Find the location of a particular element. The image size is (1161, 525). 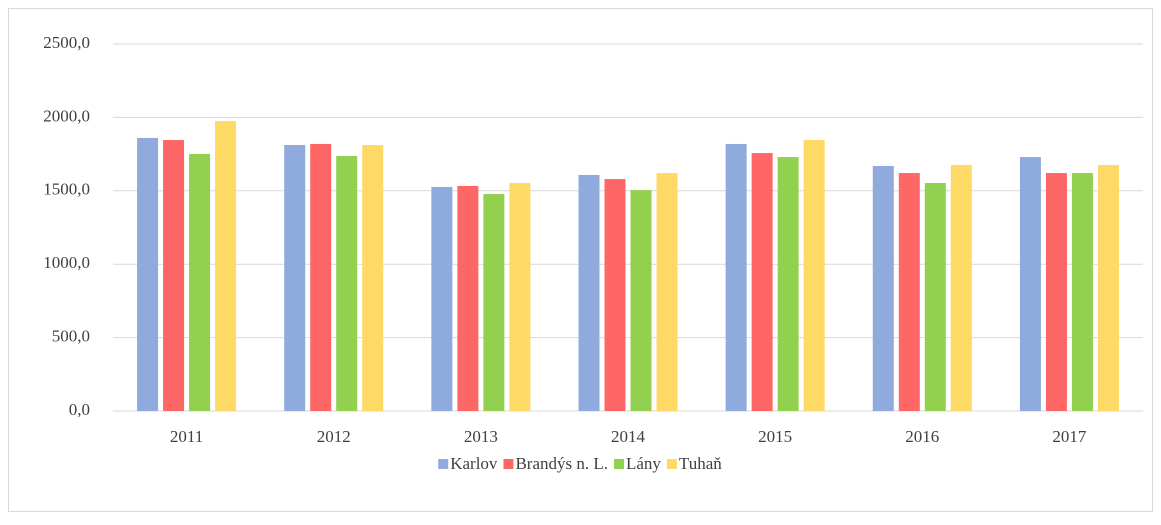

x-tick-label: 2017 is located at coordinates (1069, 436).